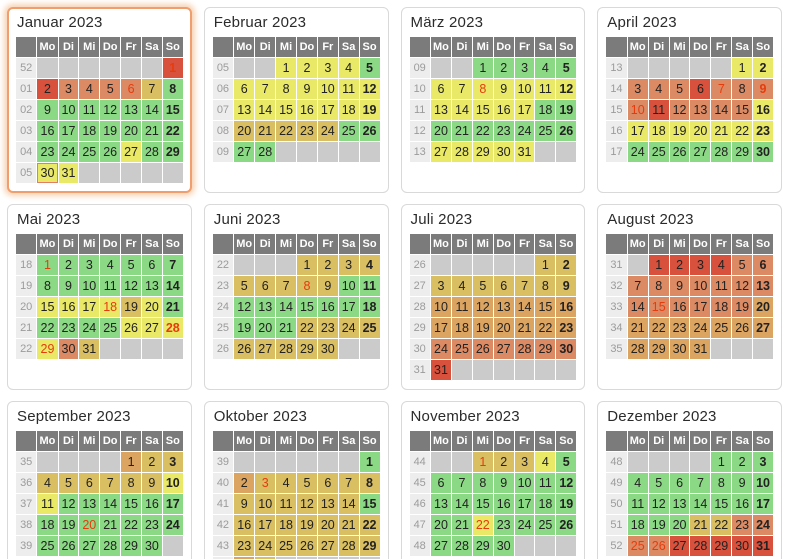 The image size is (788, 559). I want to click on day-cell: 18, so click(637, 525).